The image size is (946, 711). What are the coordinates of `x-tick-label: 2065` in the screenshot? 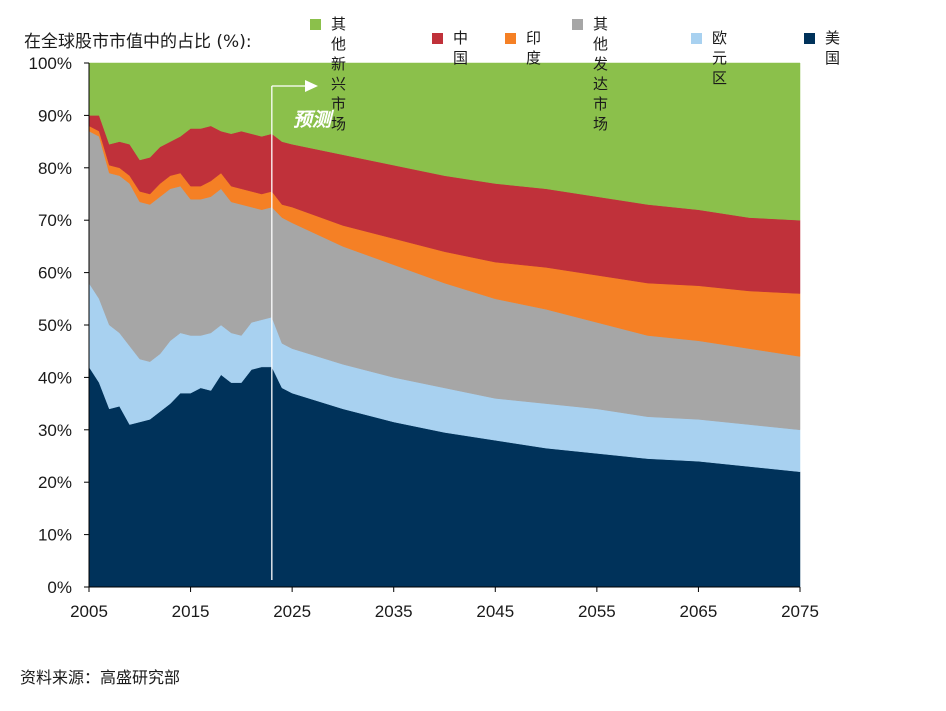 It's located at (699, 611).